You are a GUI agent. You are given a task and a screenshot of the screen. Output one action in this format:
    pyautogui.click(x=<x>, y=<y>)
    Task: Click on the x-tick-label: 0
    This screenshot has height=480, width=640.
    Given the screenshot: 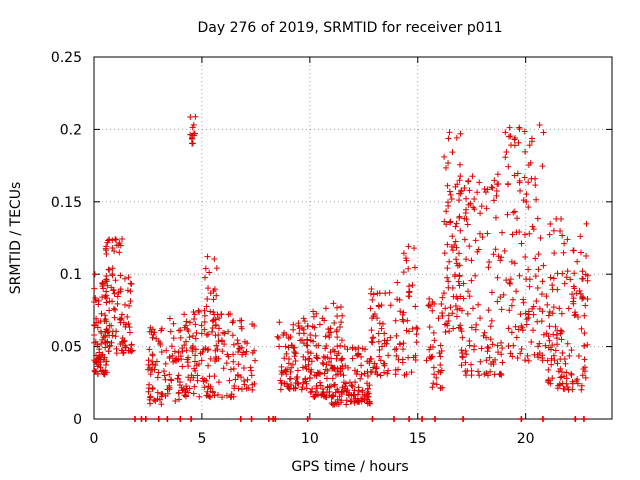 What is the action you would take?
    pyautogui.click(x=94, y=439)
    